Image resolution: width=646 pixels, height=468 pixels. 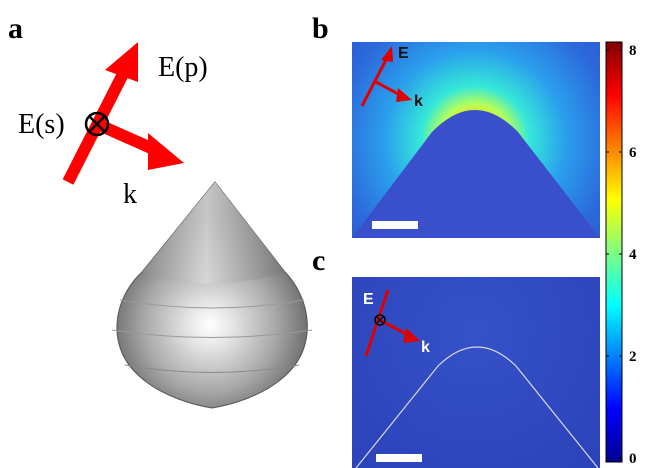 I want to click on colorbar-tick-label: 6, so click(x=633, y=153).